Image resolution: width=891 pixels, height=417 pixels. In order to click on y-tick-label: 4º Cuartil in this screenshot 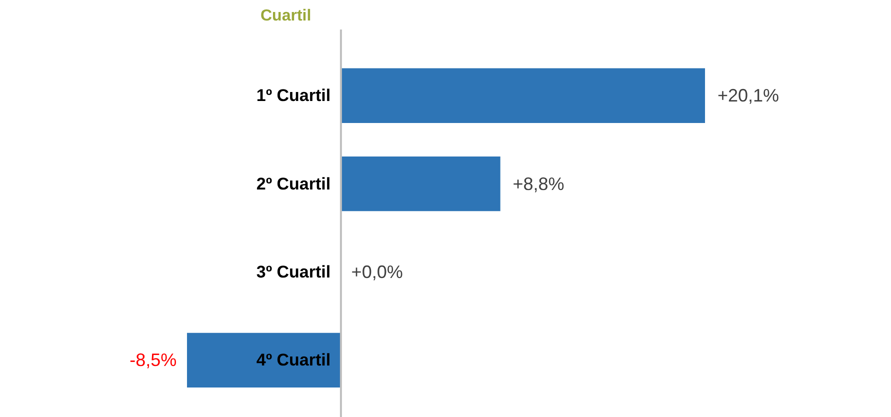, I will do `click(293, 360)`.